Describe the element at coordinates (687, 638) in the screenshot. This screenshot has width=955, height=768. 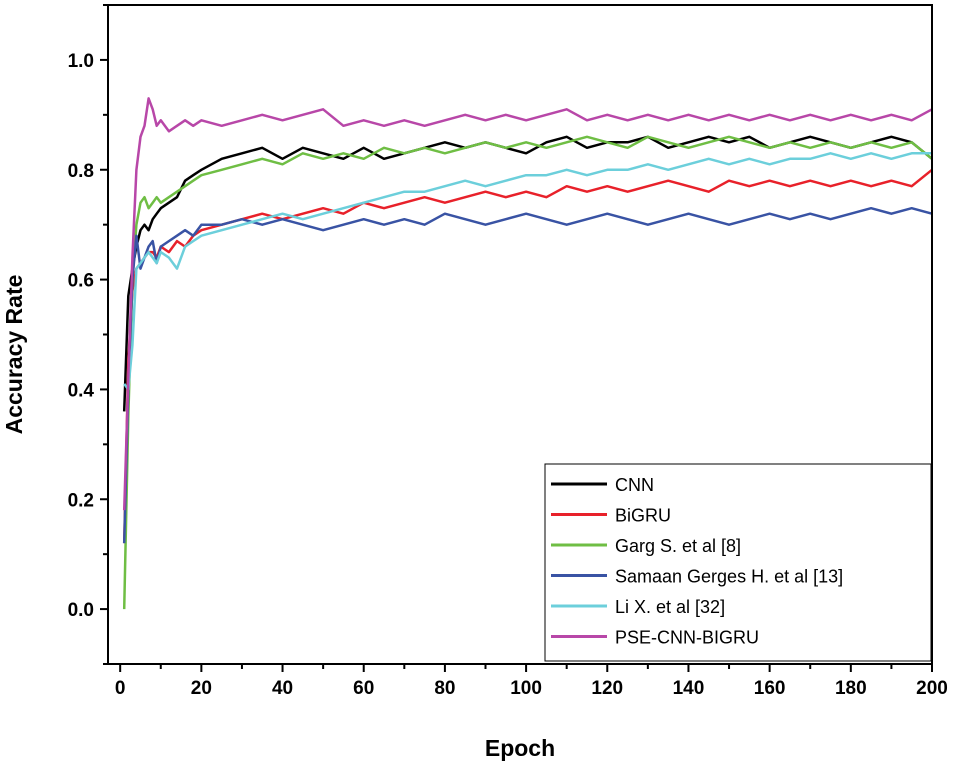
I see `legend-label: PSE-CNN-BIGRU` at that location.